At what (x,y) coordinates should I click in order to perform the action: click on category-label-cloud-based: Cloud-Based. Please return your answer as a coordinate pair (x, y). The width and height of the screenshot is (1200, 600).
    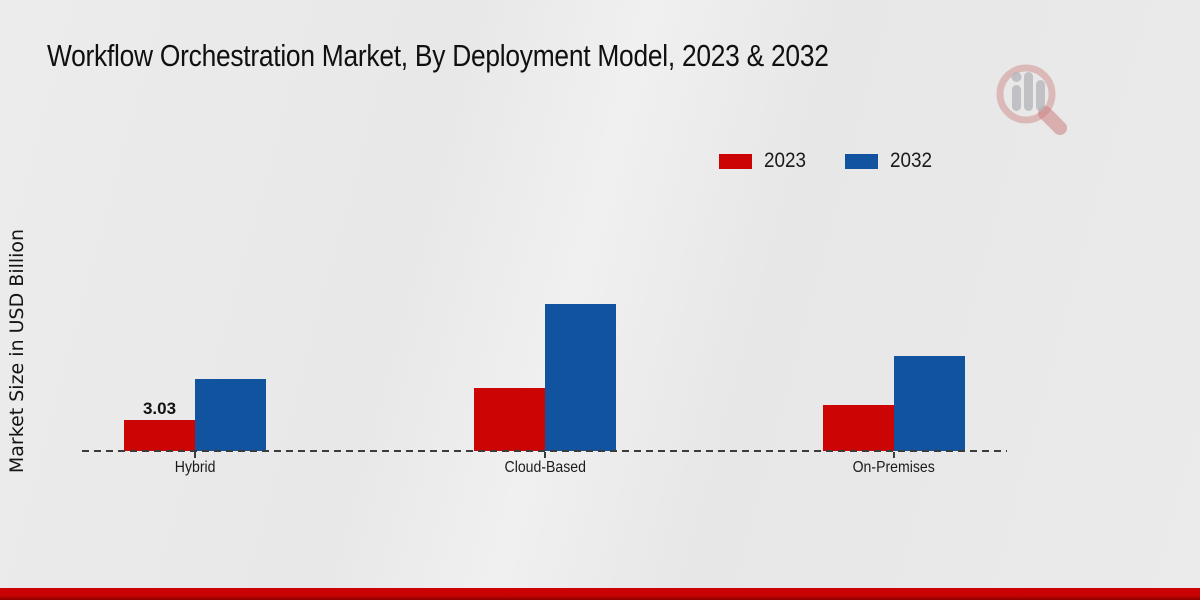
    Looking at the image, I should click on (545, 468).